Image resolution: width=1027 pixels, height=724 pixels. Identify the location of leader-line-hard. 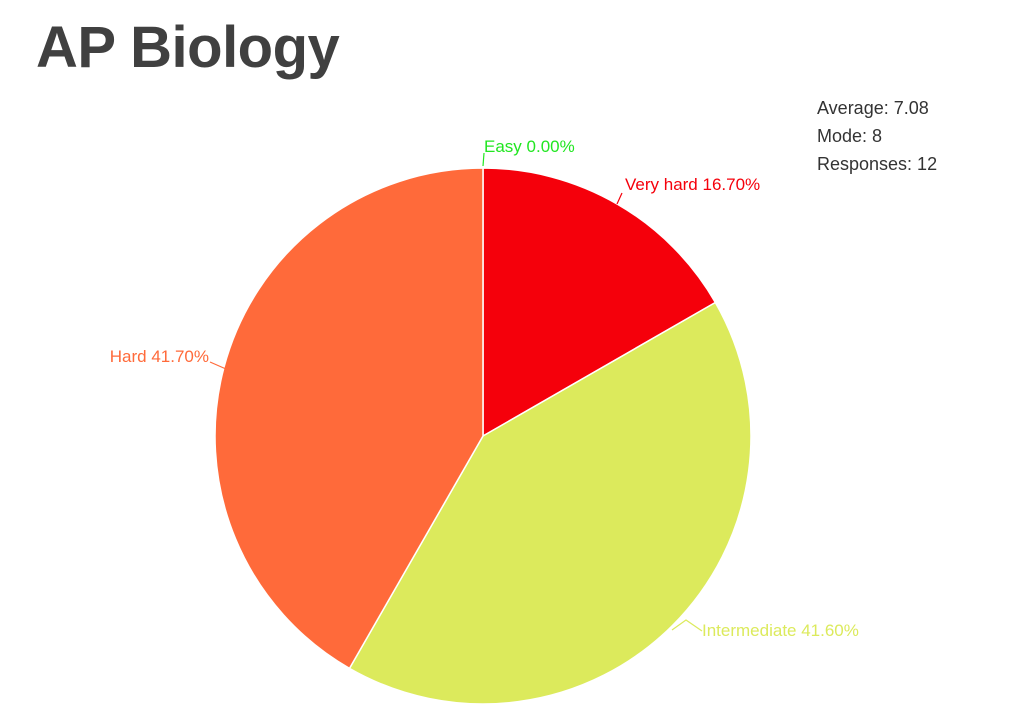
(218, 365).